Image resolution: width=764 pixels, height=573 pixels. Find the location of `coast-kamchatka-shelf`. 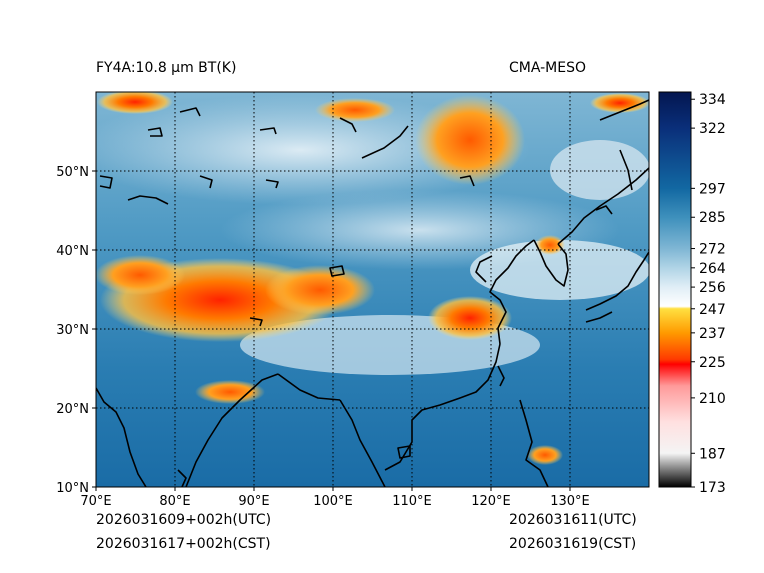

coast-kamchatka-shelf is located at coordinates (604, 210).